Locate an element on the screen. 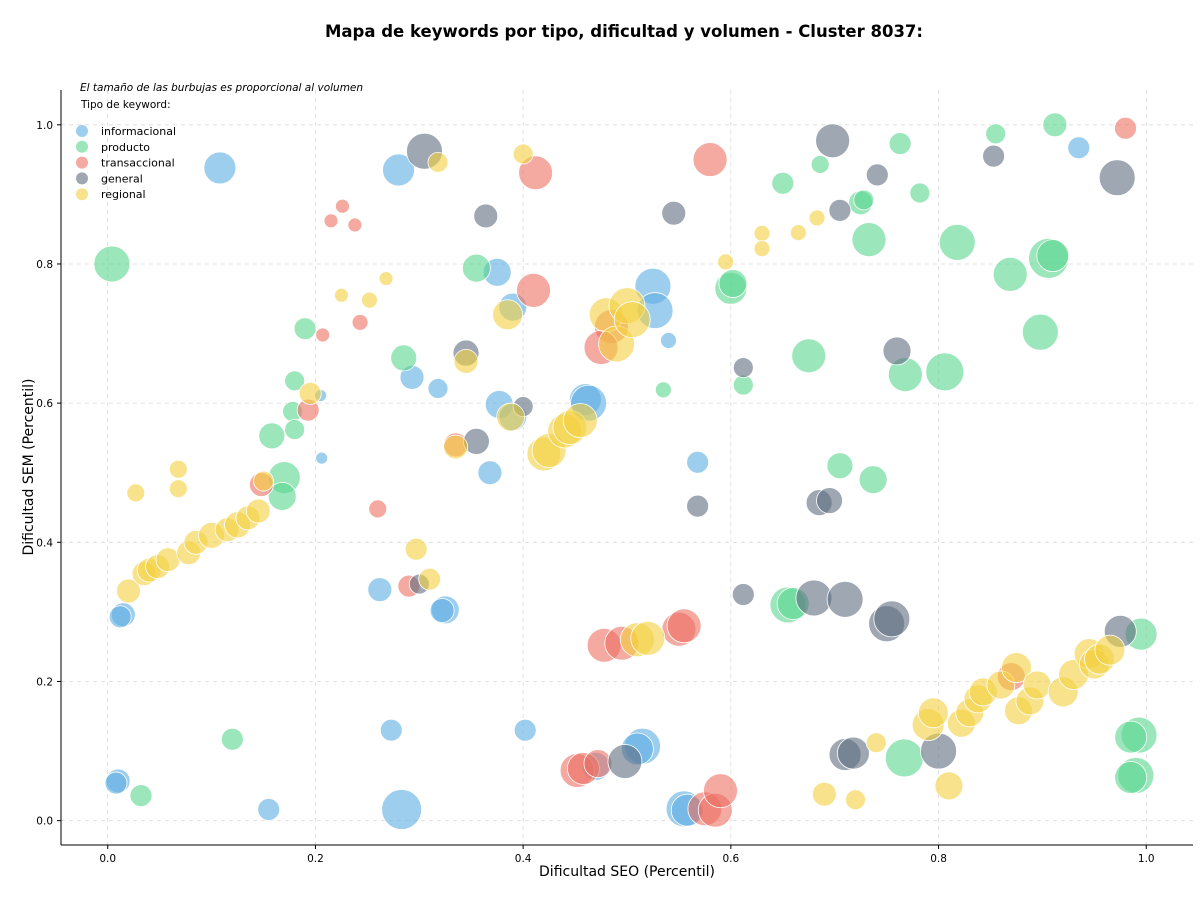 The width and height of the screenshot is (1200, 901). x-tick-label: 0.8 is located at coordinates (938, 859).